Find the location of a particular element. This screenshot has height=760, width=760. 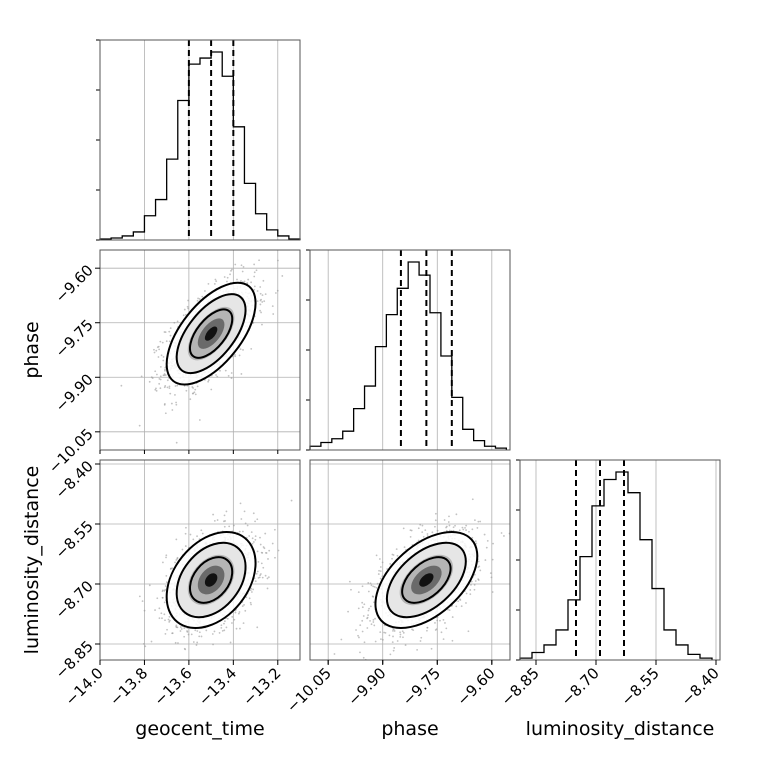

xlabel-geocent-time: geocent_time is located at coordinates (199, 729).